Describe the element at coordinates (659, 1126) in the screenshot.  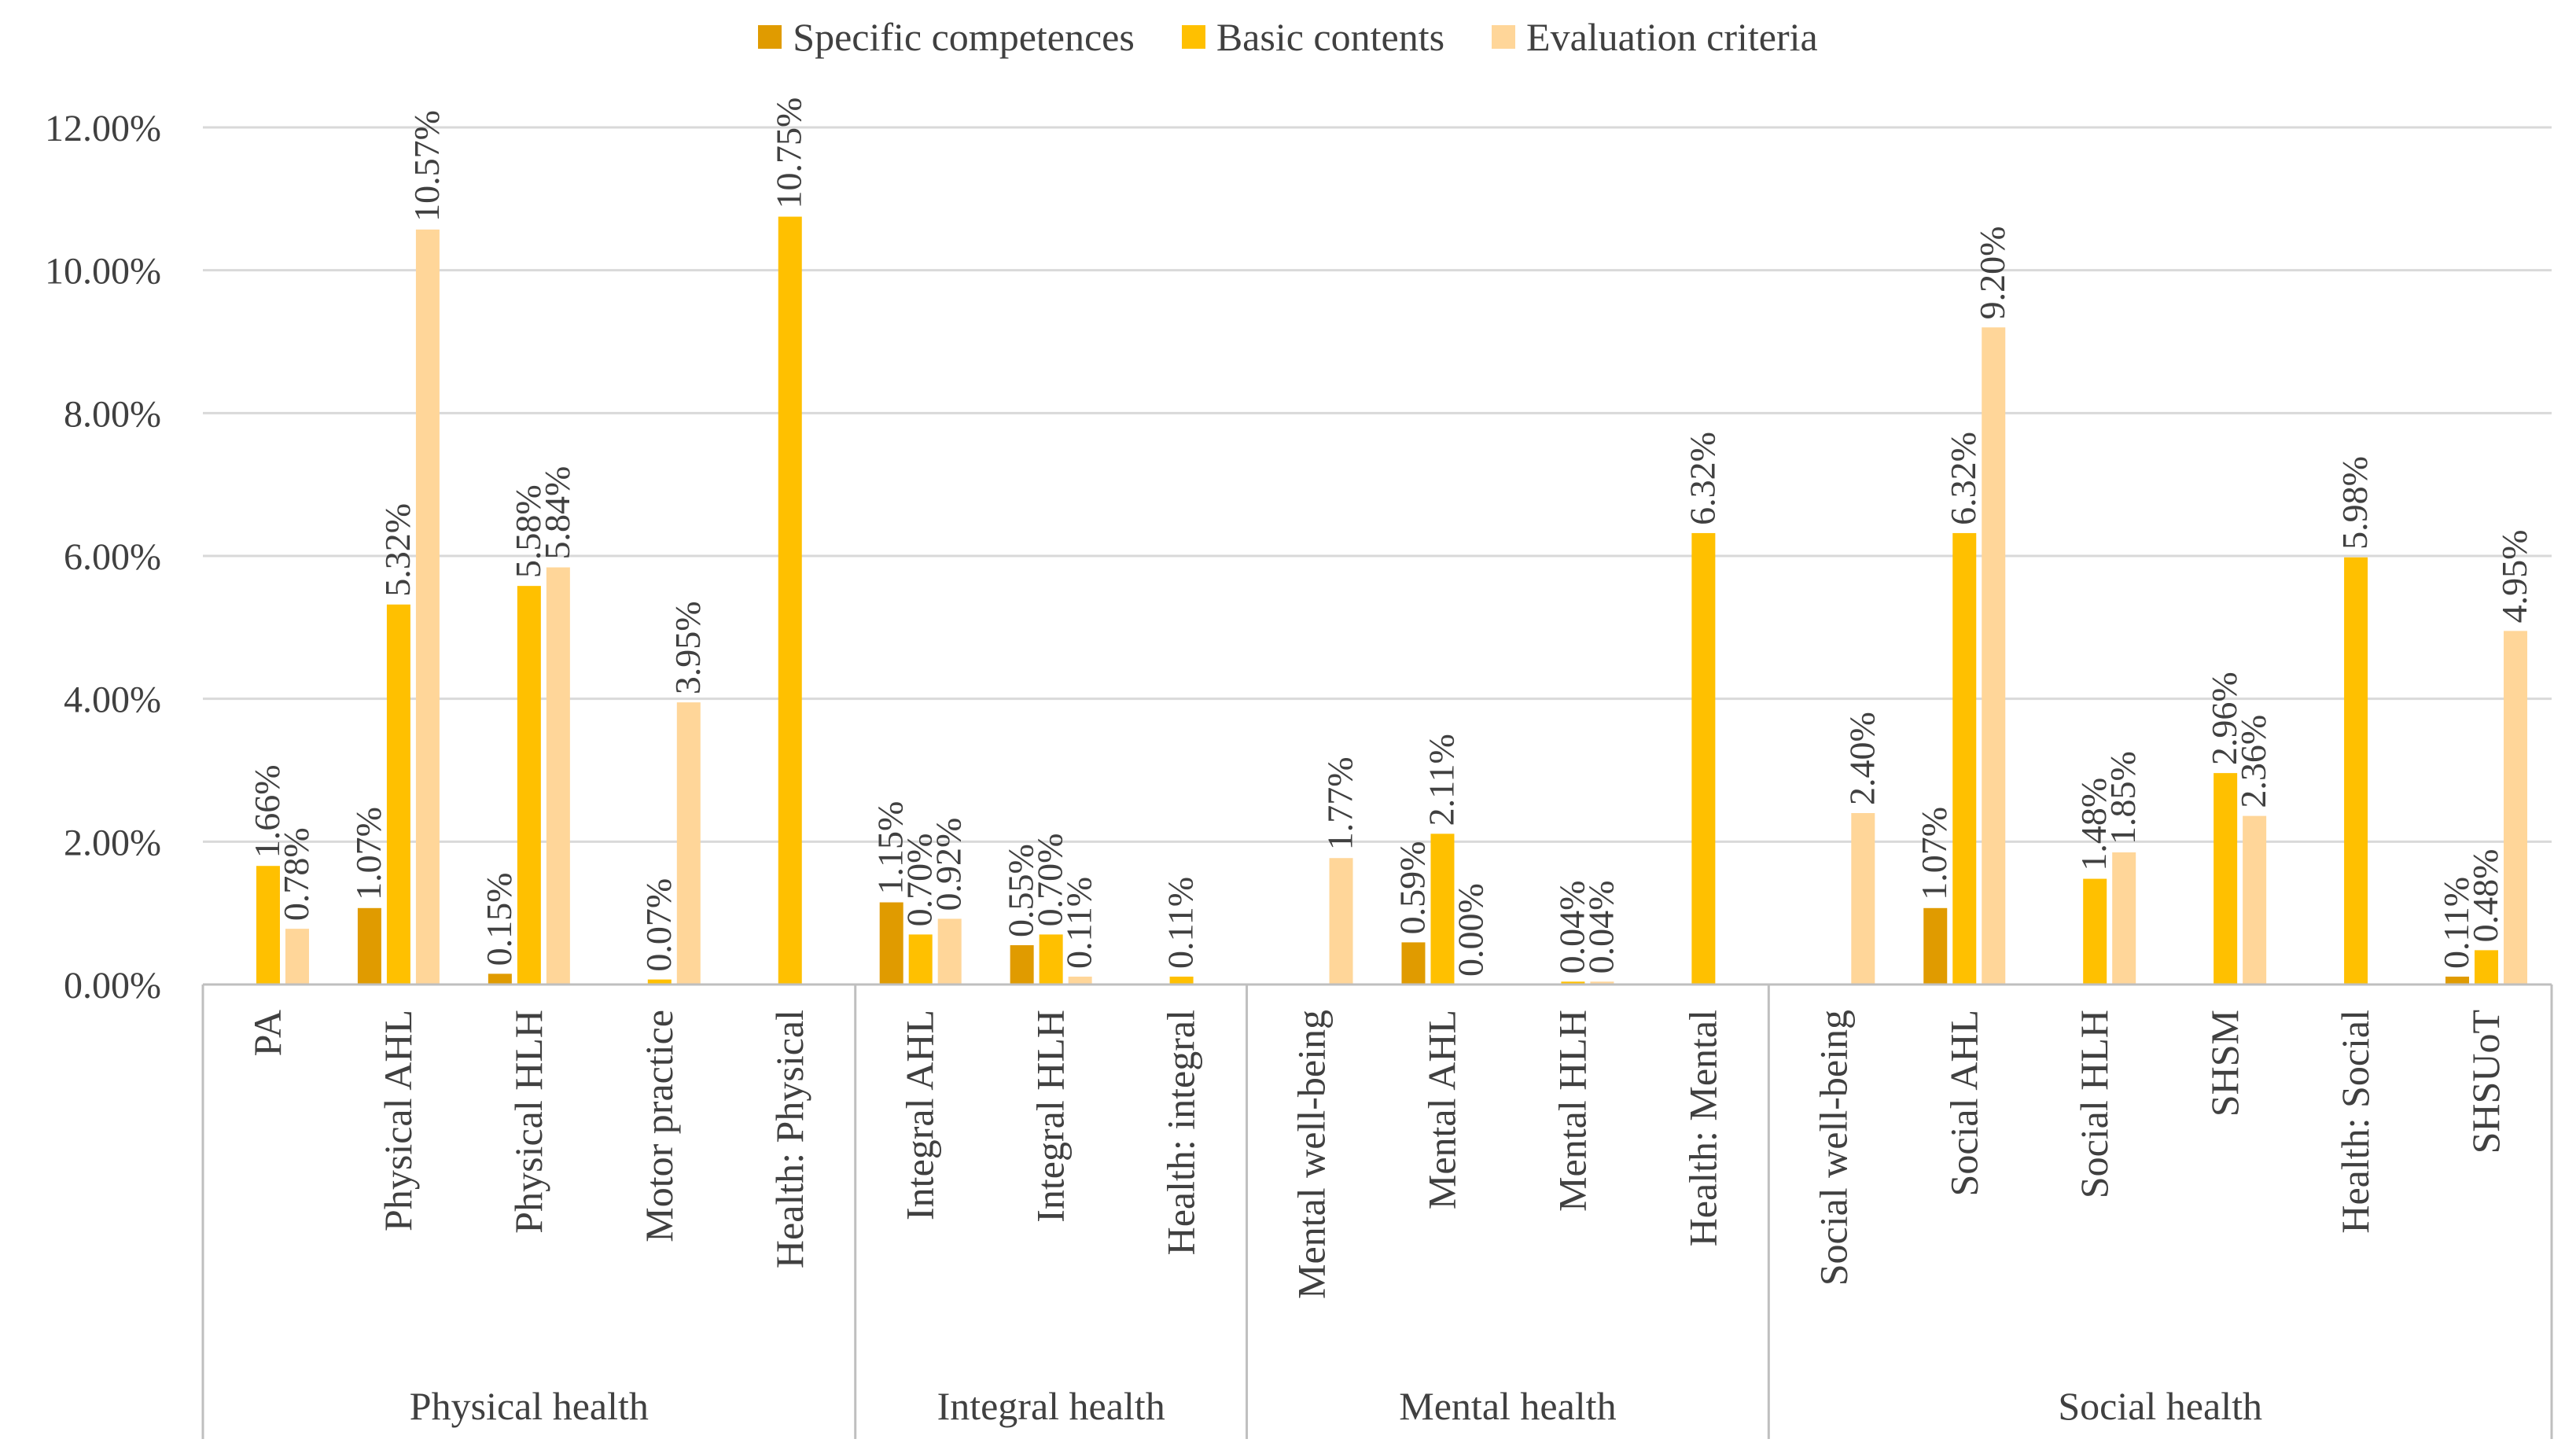
I see `x-tick-label: Motor practice` at that location.